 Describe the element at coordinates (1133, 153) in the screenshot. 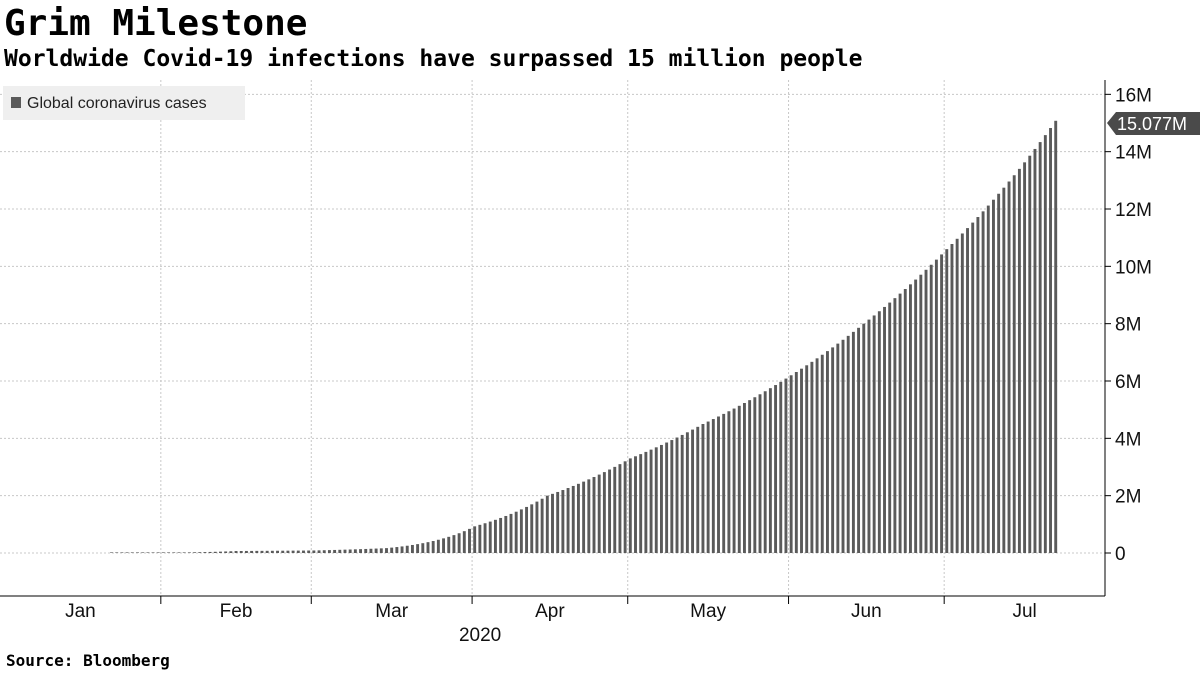

I see `y-tick-label: 14M` at that location.